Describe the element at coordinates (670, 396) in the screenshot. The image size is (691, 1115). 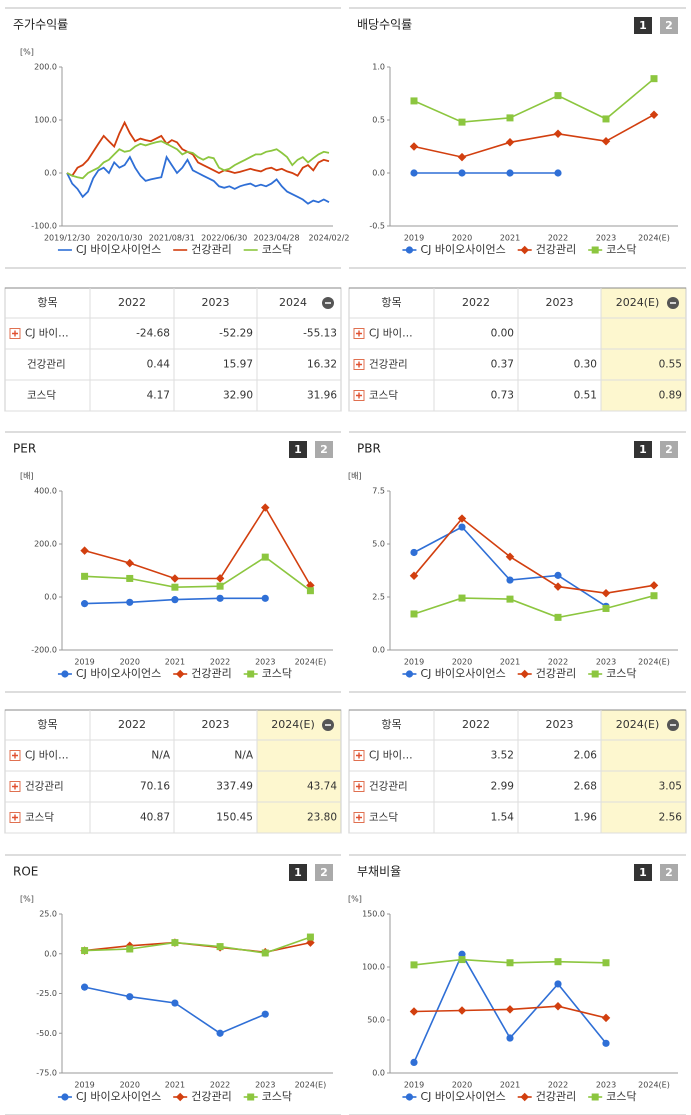
I see `cell-value: 0.89` at that location.